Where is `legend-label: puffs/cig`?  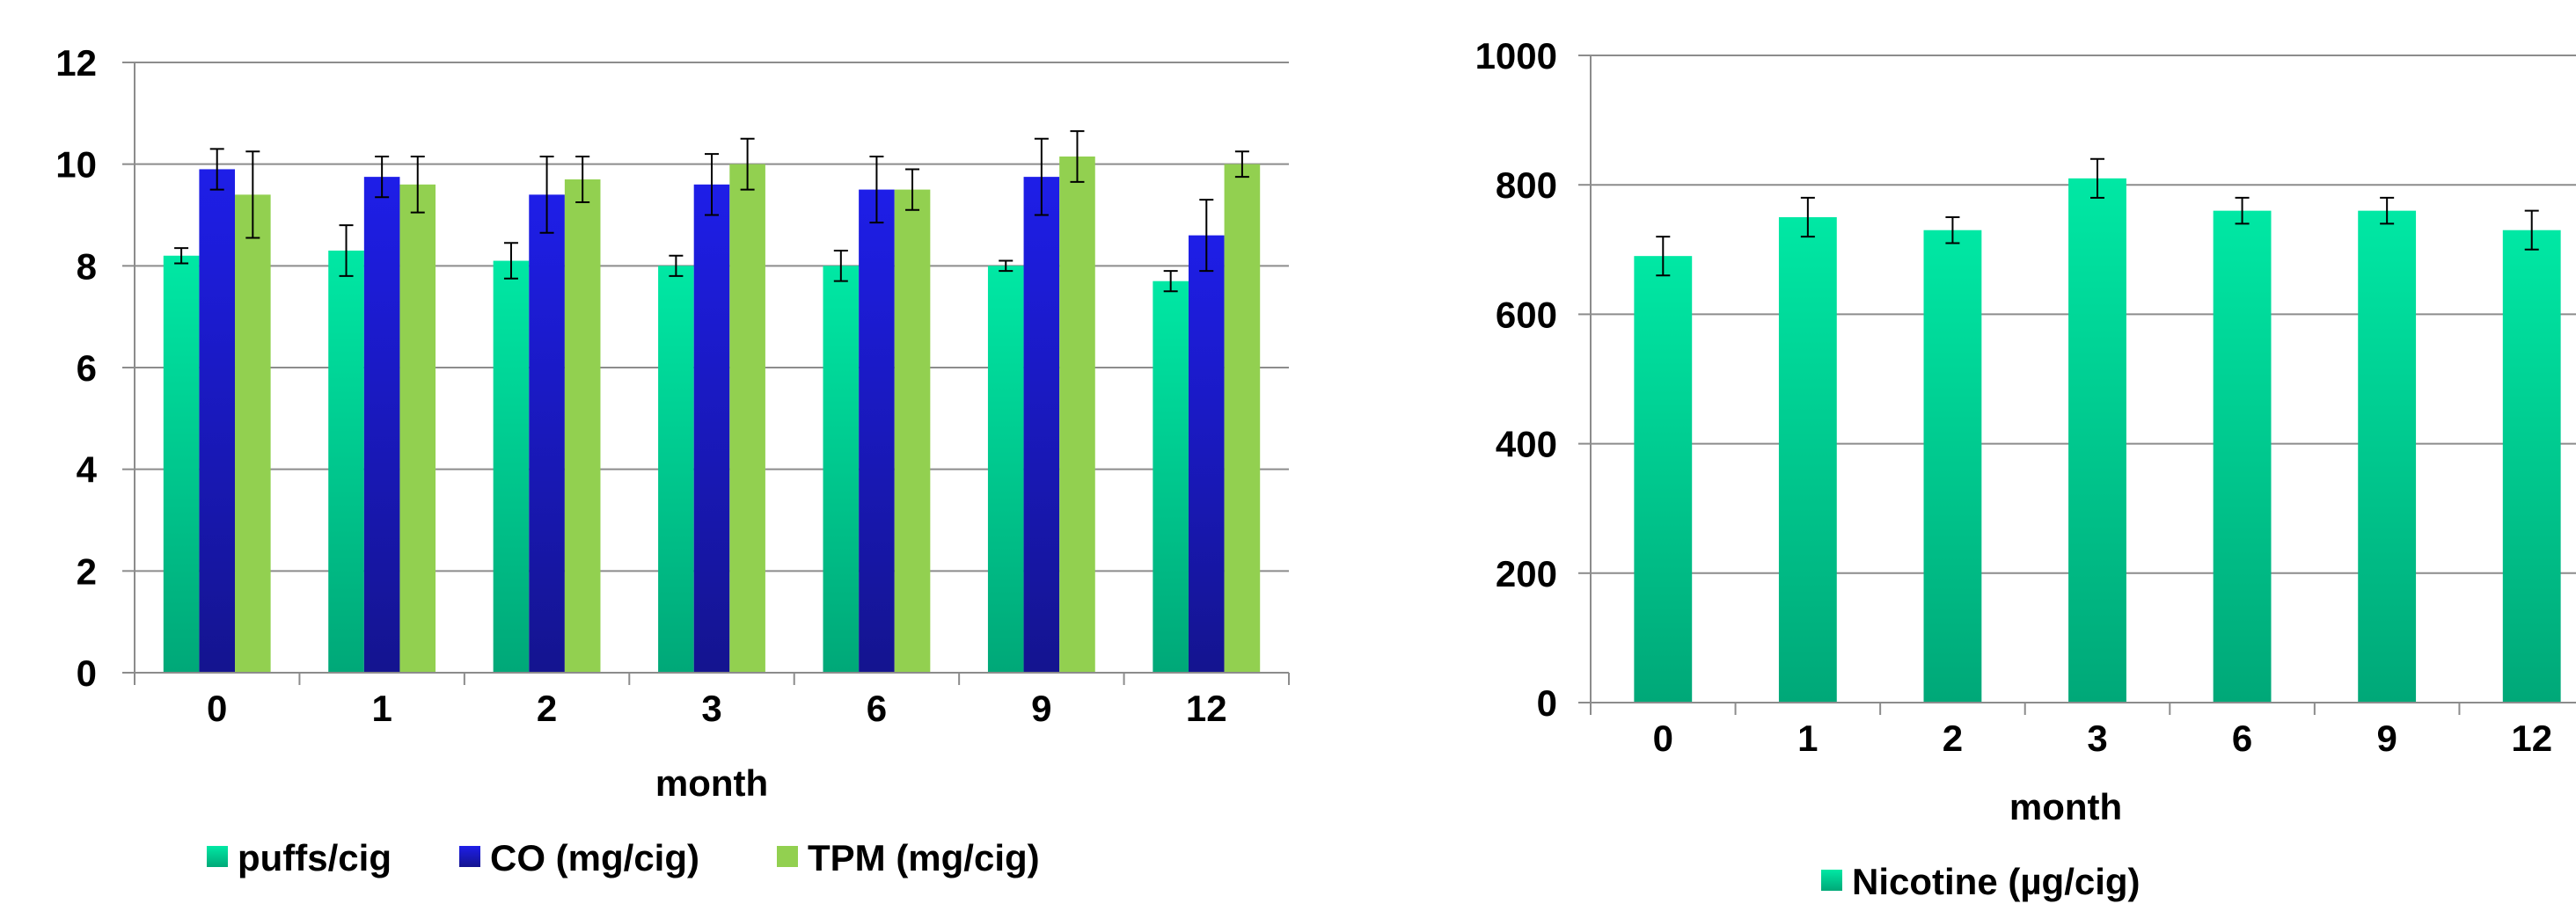
legend-label: puffs/cig is located at coordinates (315, 857).